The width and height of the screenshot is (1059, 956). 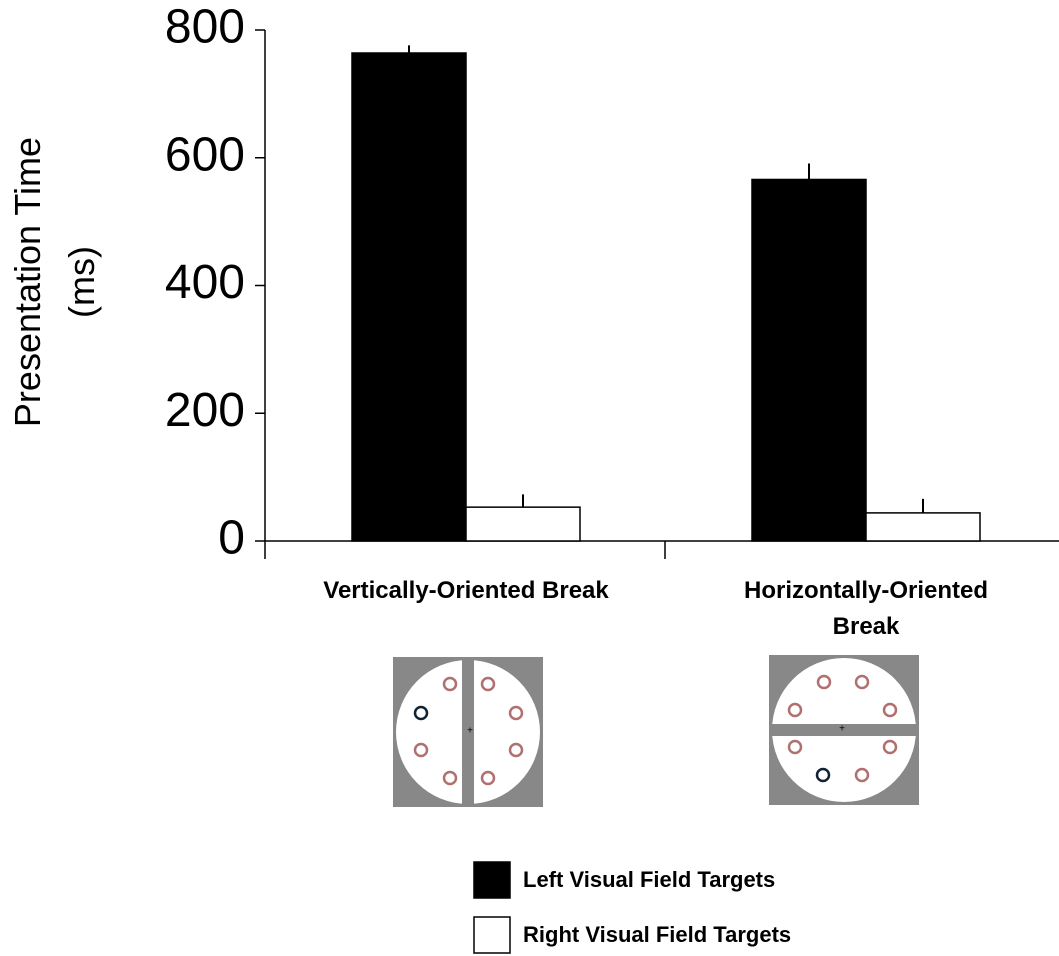 I want to click on legend-label: Left Visual Field Targets, so click(x=649, y=879).